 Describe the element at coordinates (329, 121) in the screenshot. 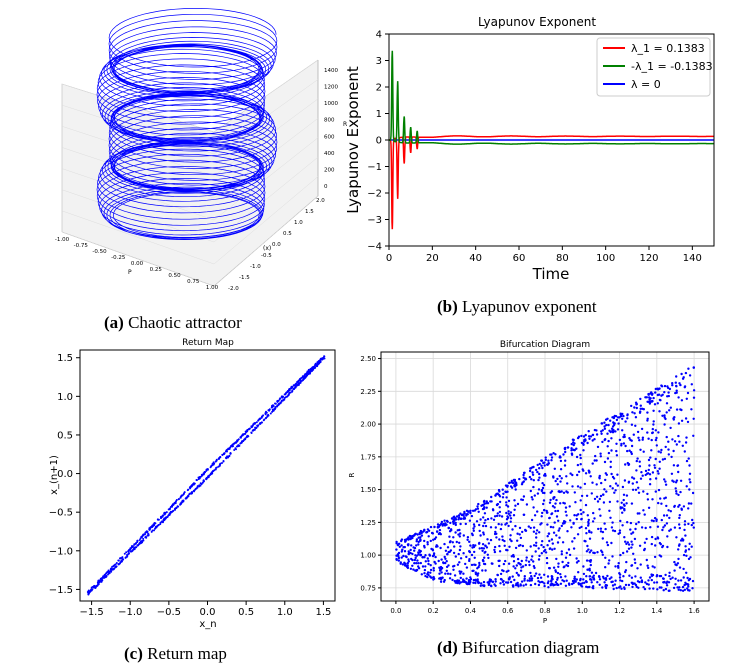

I see `z-tick-label: 800` at that location.